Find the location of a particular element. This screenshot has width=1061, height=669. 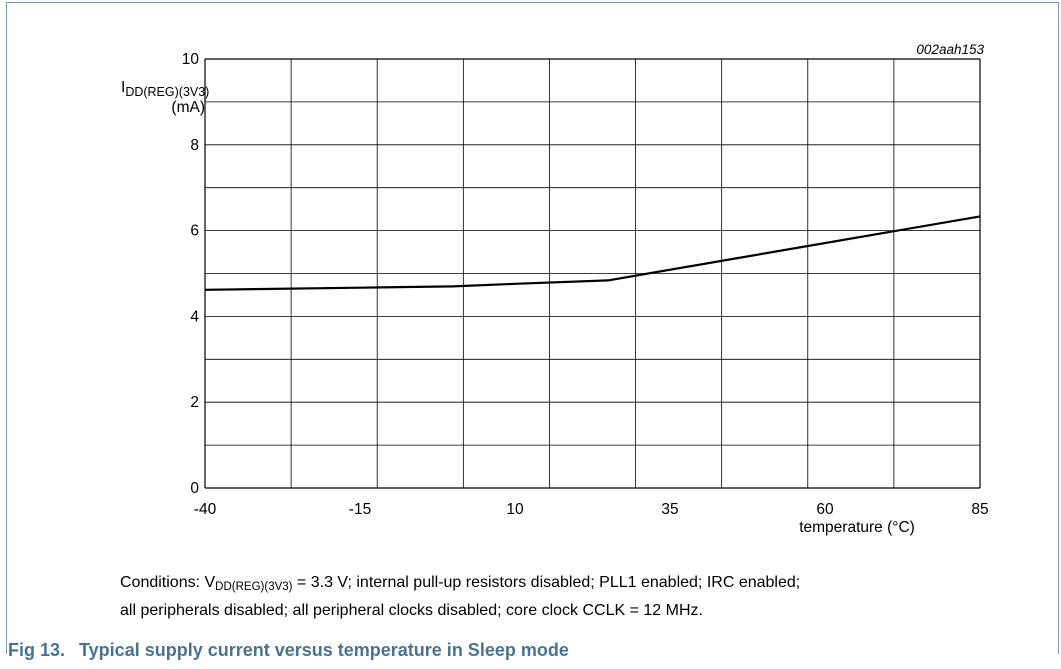

series-group is located at coordinates (592, 253).